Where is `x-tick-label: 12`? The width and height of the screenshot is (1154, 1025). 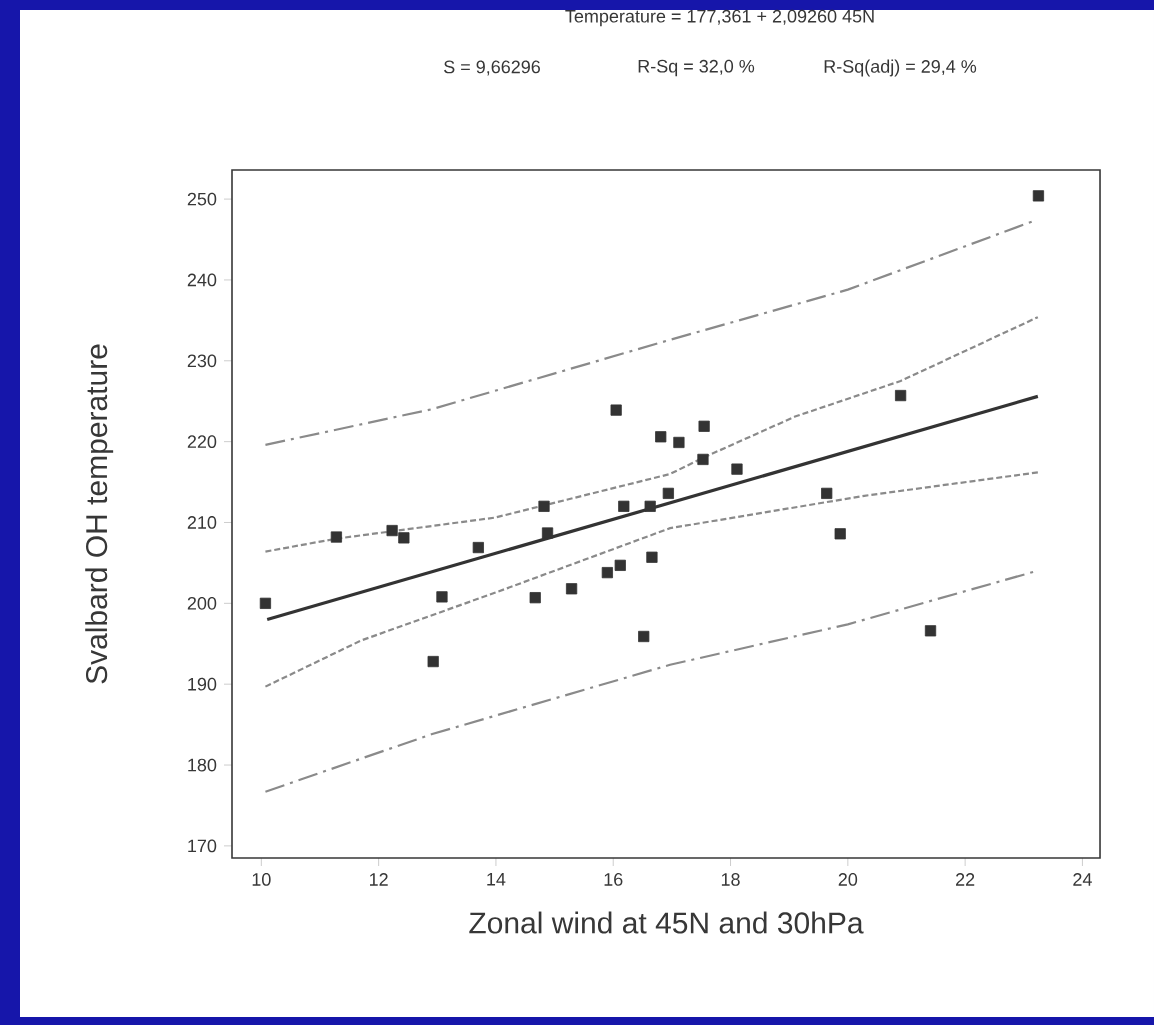
x-tick-label: 12 is located at coordinates (379, 879).